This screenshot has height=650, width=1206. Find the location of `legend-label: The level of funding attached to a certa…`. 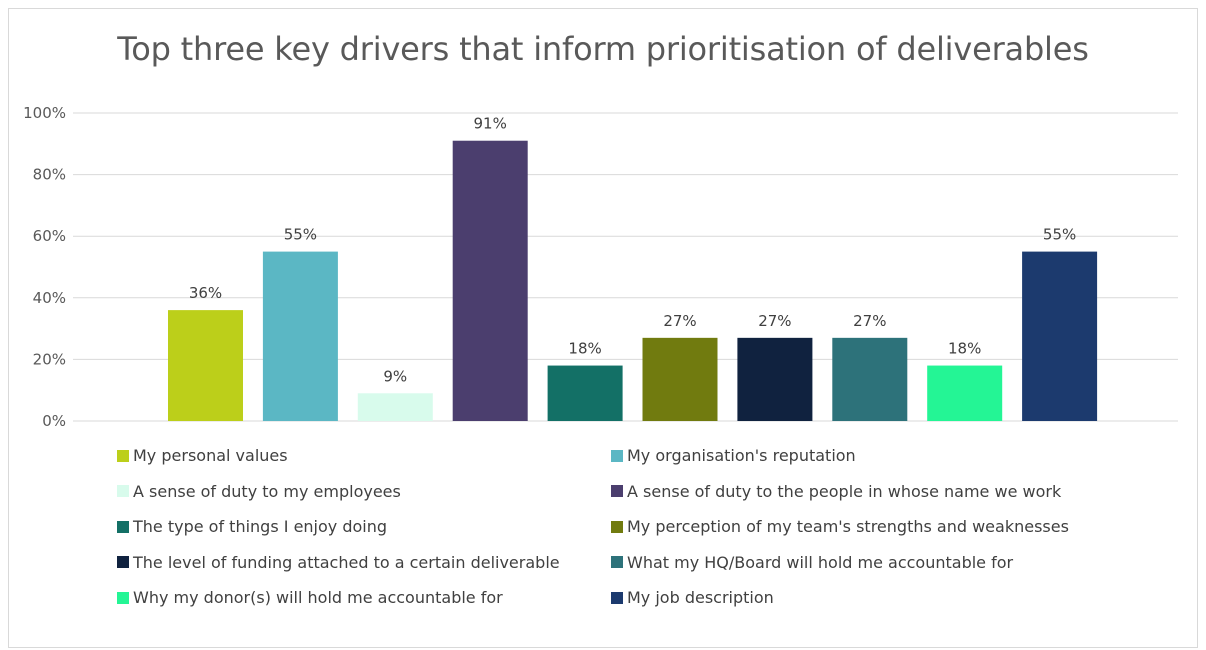

legend-label: The level of funding attached to a certa… is located at coordinates (346, 562).